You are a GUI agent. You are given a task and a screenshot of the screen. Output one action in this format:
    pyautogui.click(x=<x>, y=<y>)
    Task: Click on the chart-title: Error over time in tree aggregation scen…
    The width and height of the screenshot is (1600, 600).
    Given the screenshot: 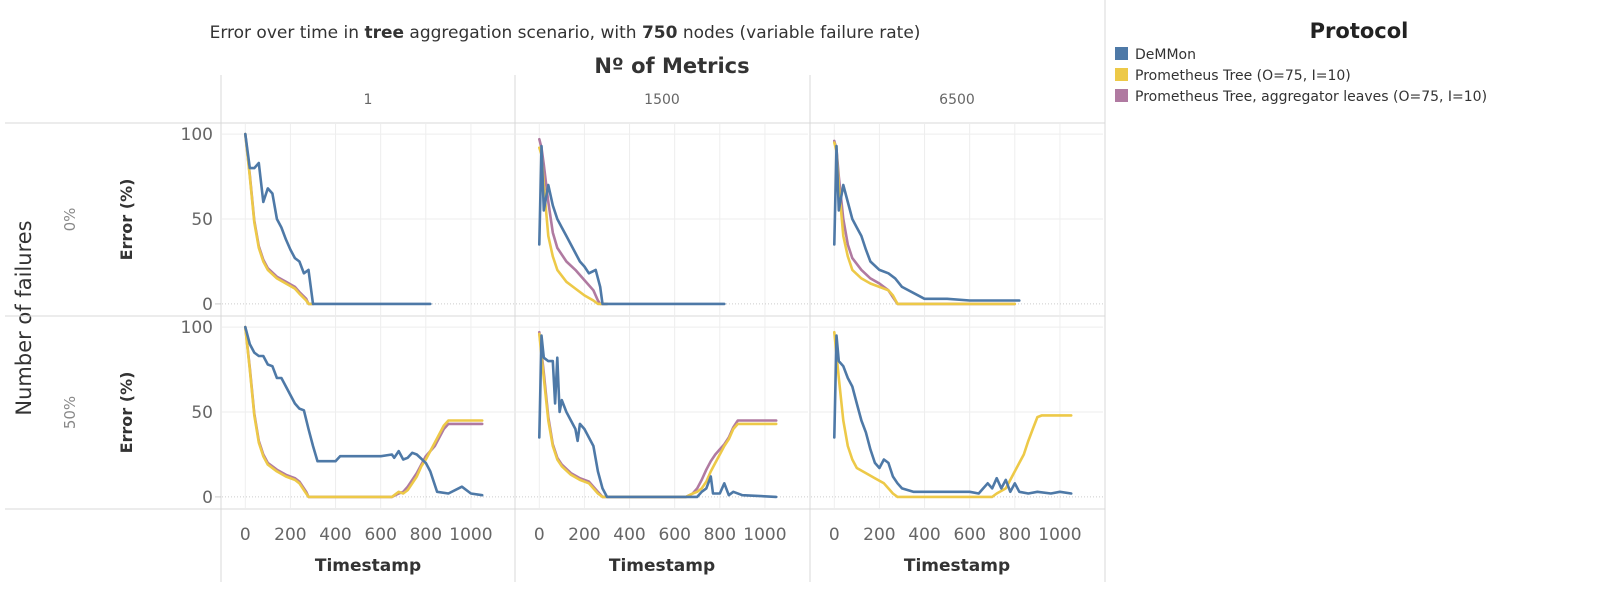 What is the action you would take?
    pyautogui.click(x=565, y=33)
    